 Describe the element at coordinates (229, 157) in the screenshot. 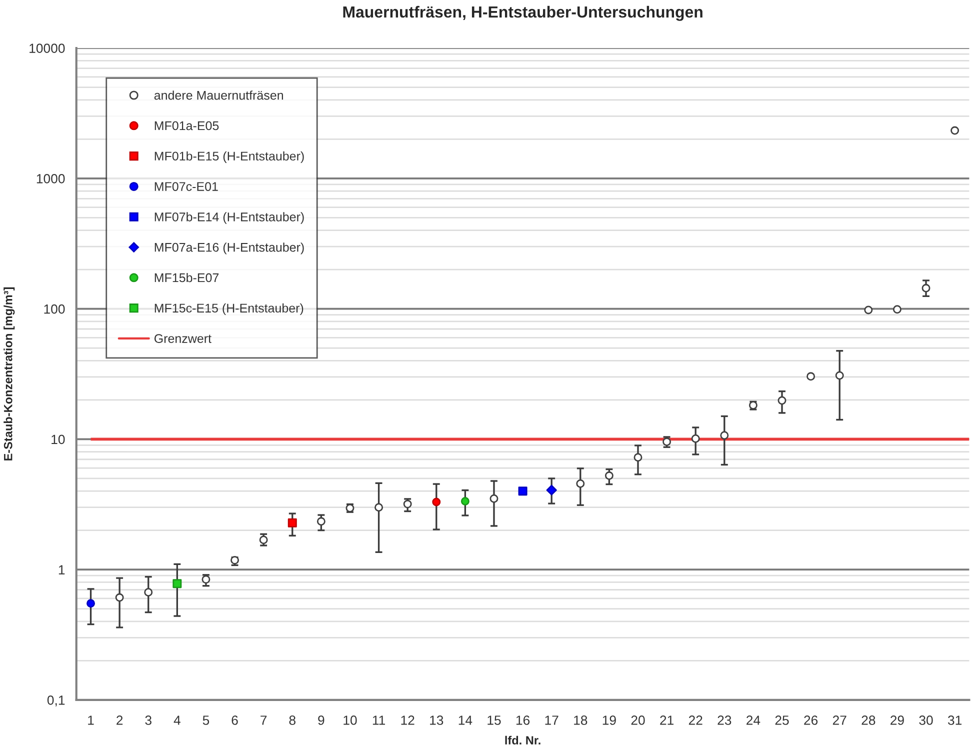

I see `legend-label: MF01b-E15 (H-Entstauber)` at that location.